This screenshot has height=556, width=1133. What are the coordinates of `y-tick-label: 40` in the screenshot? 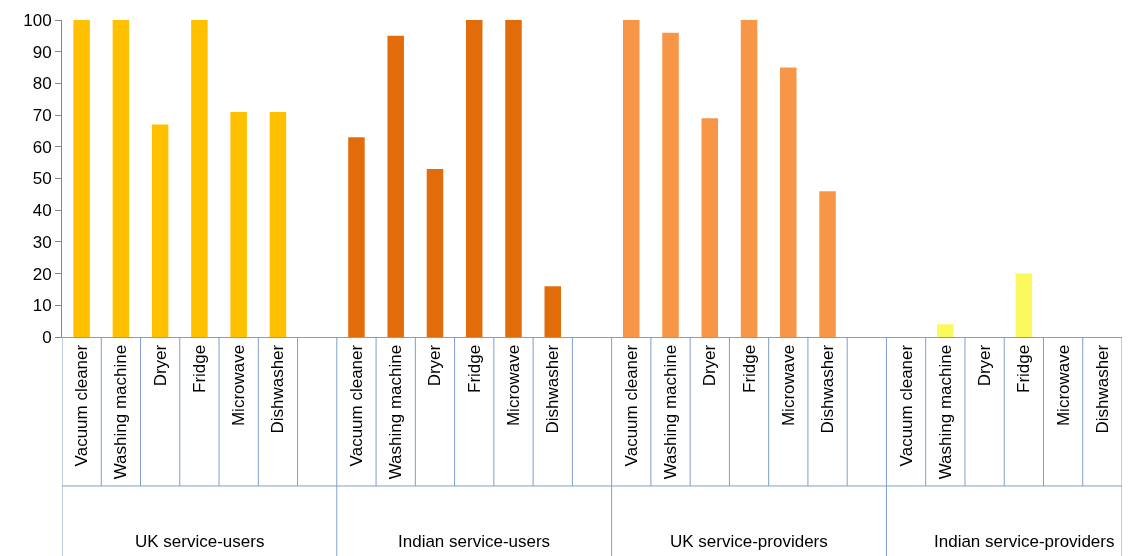 It's located at (42, 211).